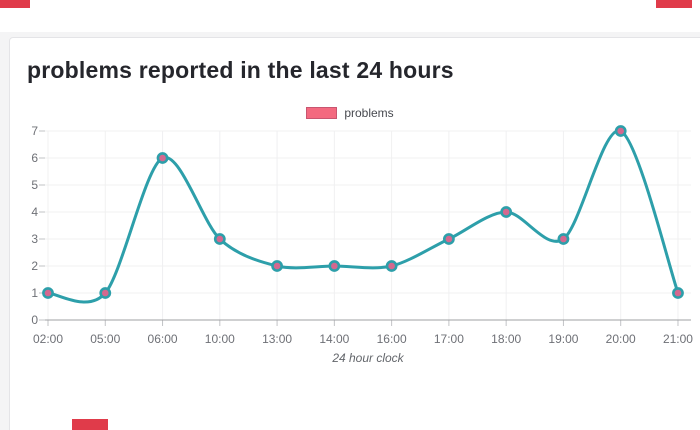 Image resolution: width=700 pixels, height=430 pixels. I want to click on y-tick-label: 5, so click(34, 185).